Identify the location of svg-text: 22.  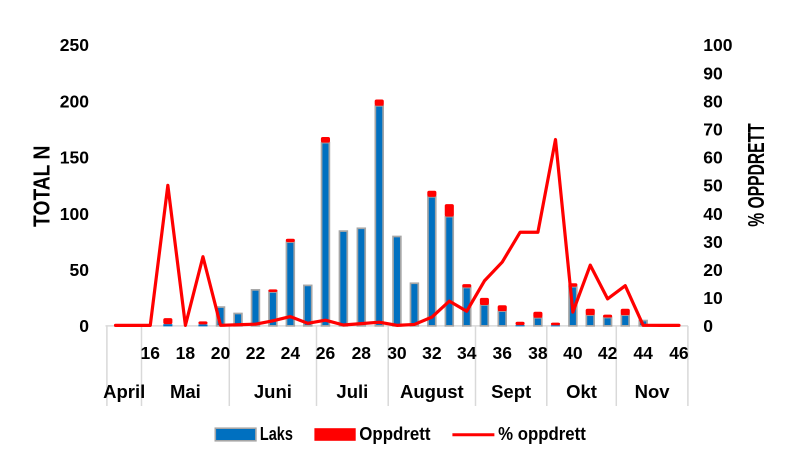
(256, 353).